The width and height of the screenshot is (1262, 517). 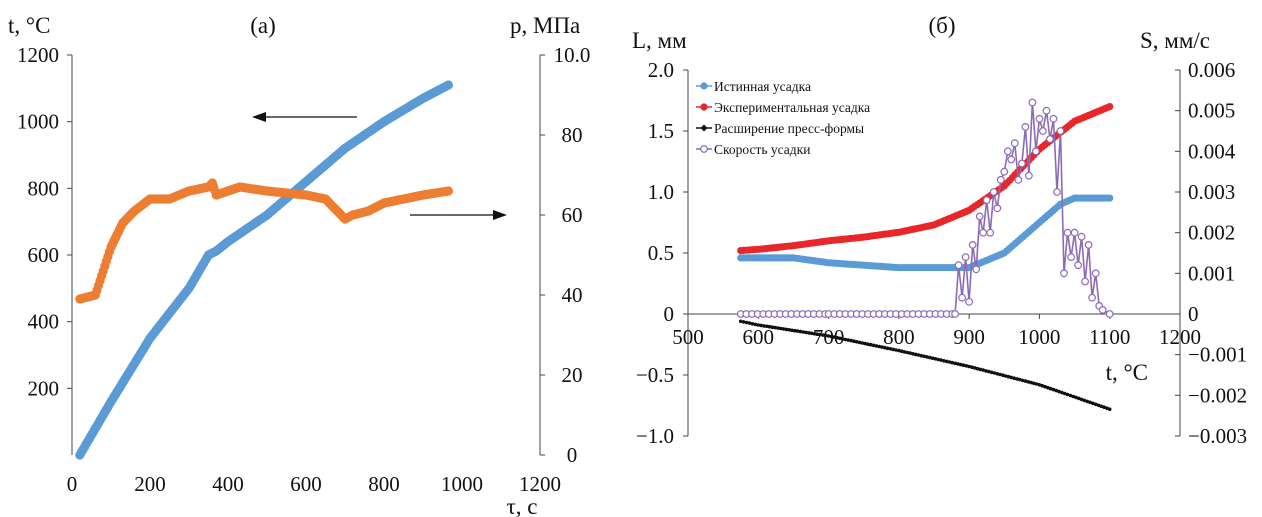 I want to click on a-x-tick-label: 600, so click(x=306, y=484).